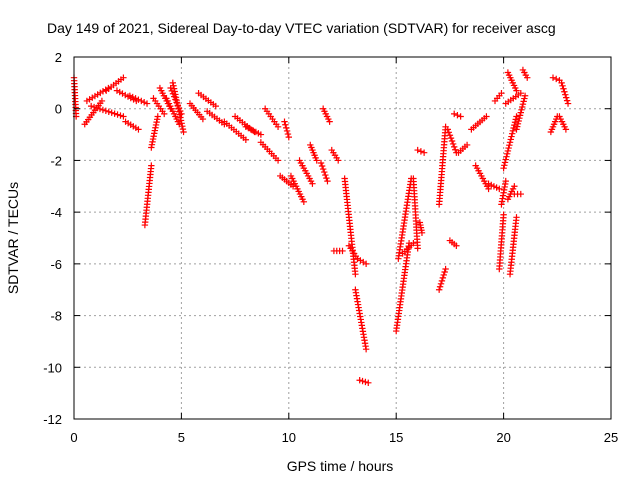 The image size is (640, 480). Describe the element at coordinates (340, 466) in the screenshot. I see `x-axis-label: GPS time / hours` at that location.